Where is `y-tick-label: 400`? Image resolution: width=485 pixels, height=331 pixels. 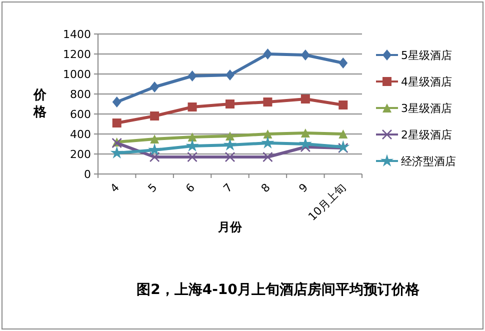 y-tick-label: 400 is located at coordinates (80, 134).